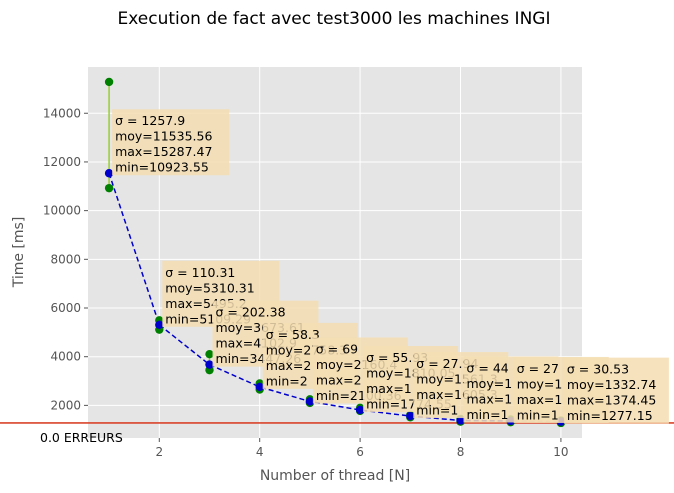  Describe the element at coordinates (611, 400) in the screenshot. I see `annotation-line: max=1374.45` at that location.